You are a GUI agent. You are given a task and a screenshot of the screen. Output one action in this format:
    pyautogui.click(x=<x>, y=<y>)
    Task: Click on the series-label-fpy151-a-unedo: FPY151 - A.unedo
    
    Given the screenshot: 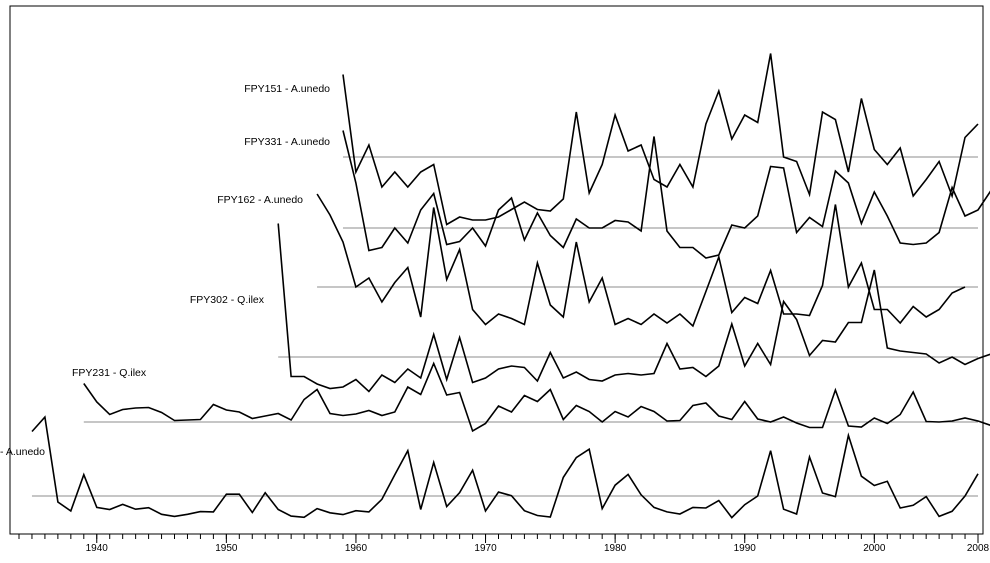 What is the action you would take?
    pyautogui.click(x=287, y=89)
    